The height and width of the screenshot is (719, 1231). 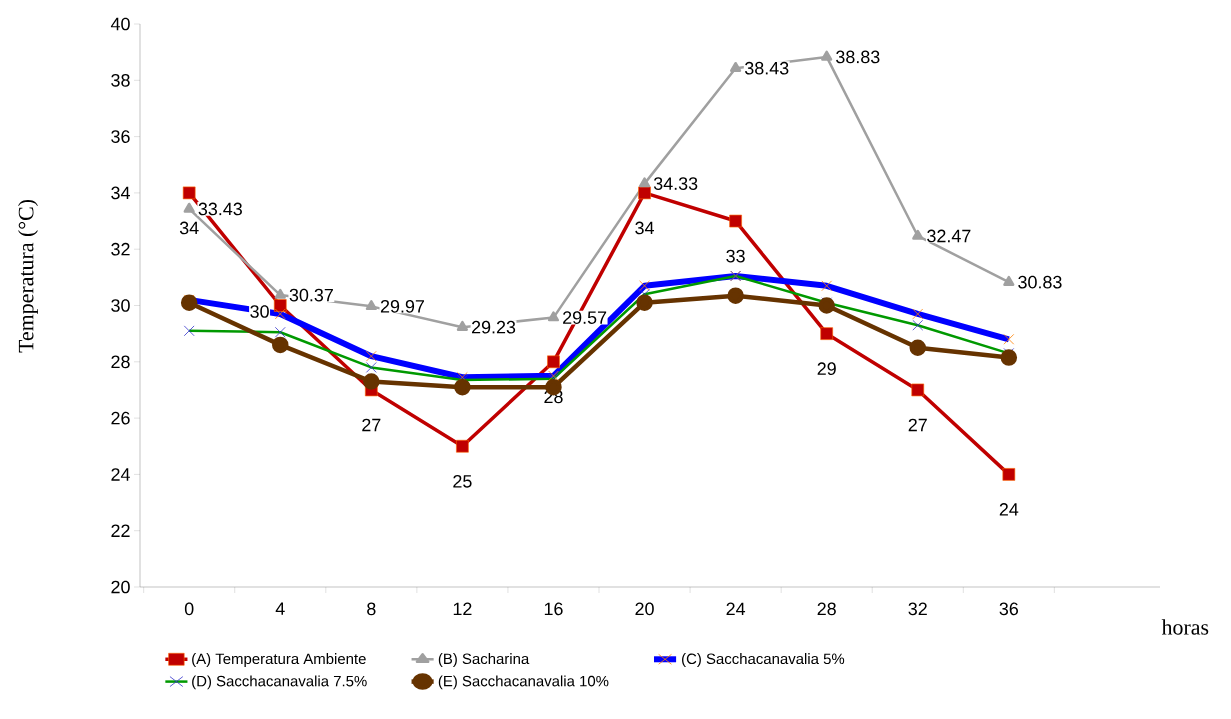 I want to click on data-label: 30.37, so click(x=311, y=295).